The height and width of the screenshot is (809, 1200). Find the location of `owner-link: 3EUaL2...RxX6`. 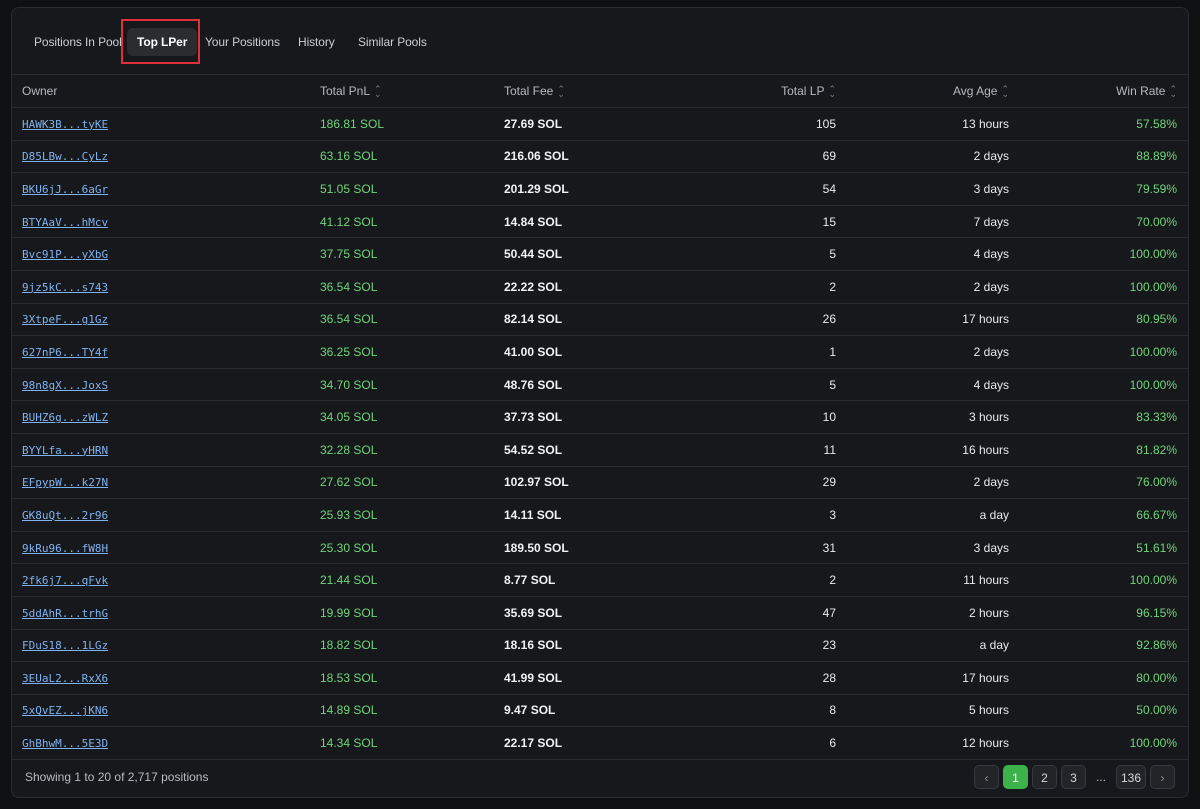

owner-link: 3EUaL2...RxX6 is located at coordinates (65, 678).